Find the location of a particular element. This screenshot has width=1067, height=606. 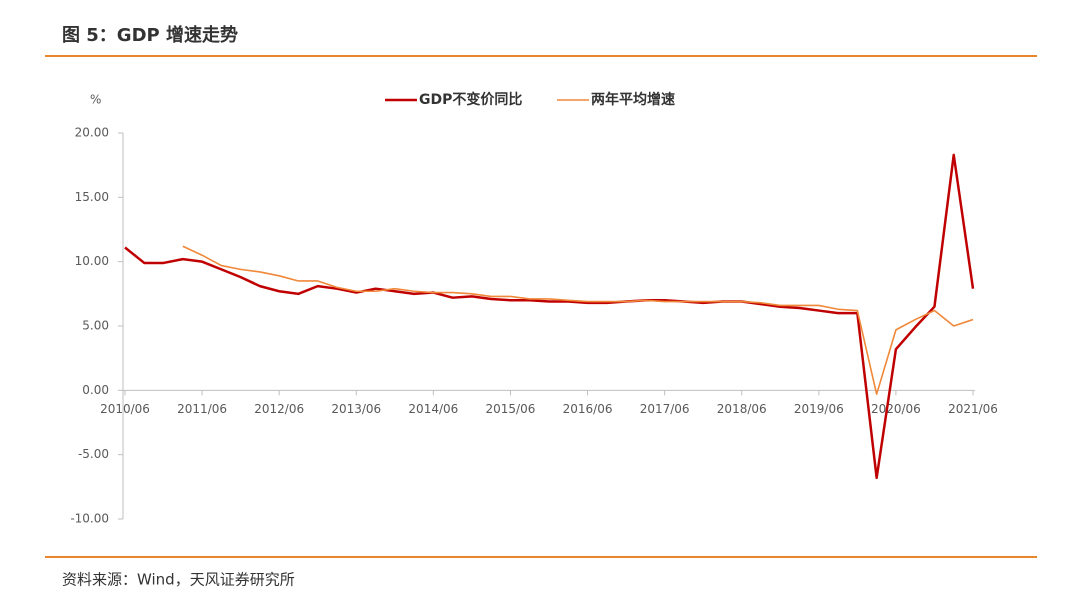

x-tick-label: 2019/06 is located at coordinates (819, 409).